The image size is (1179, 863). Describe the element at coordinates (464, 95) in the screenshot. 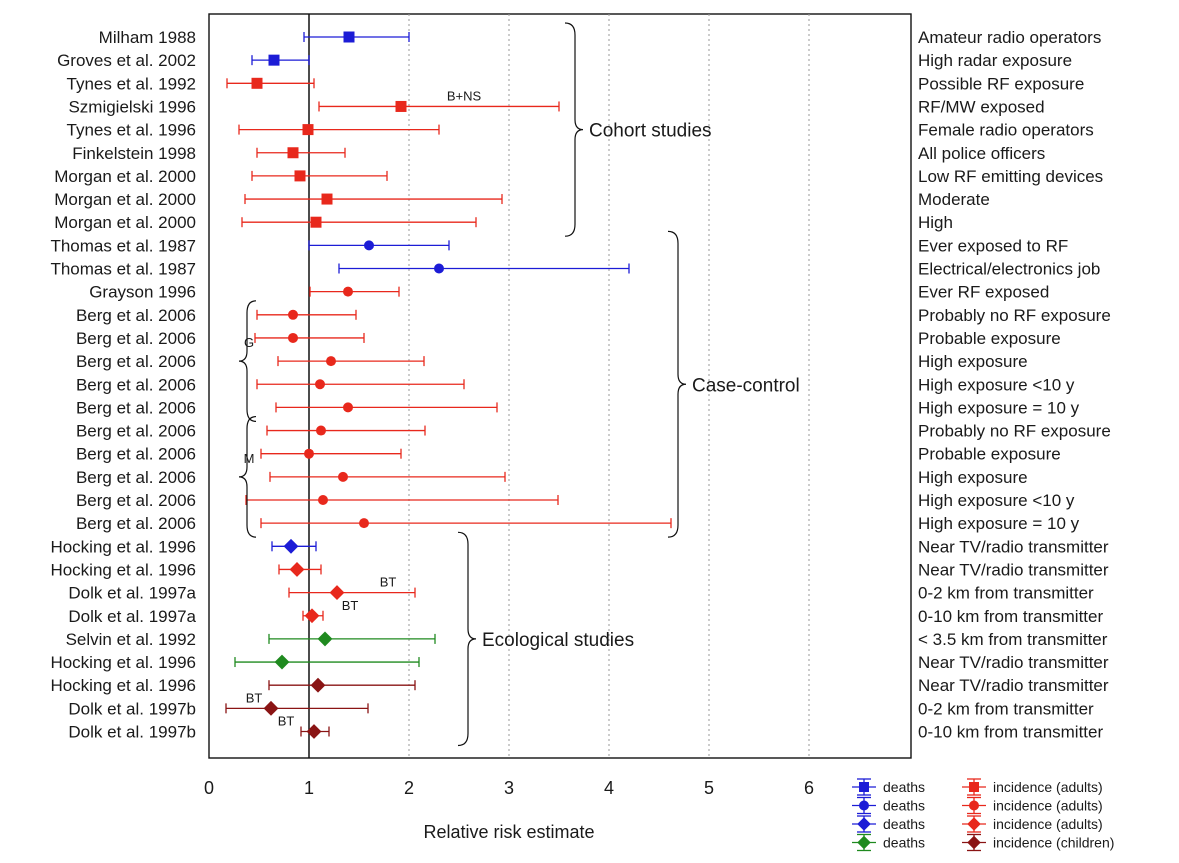

I see `annotation-label: B+NS` at that location.